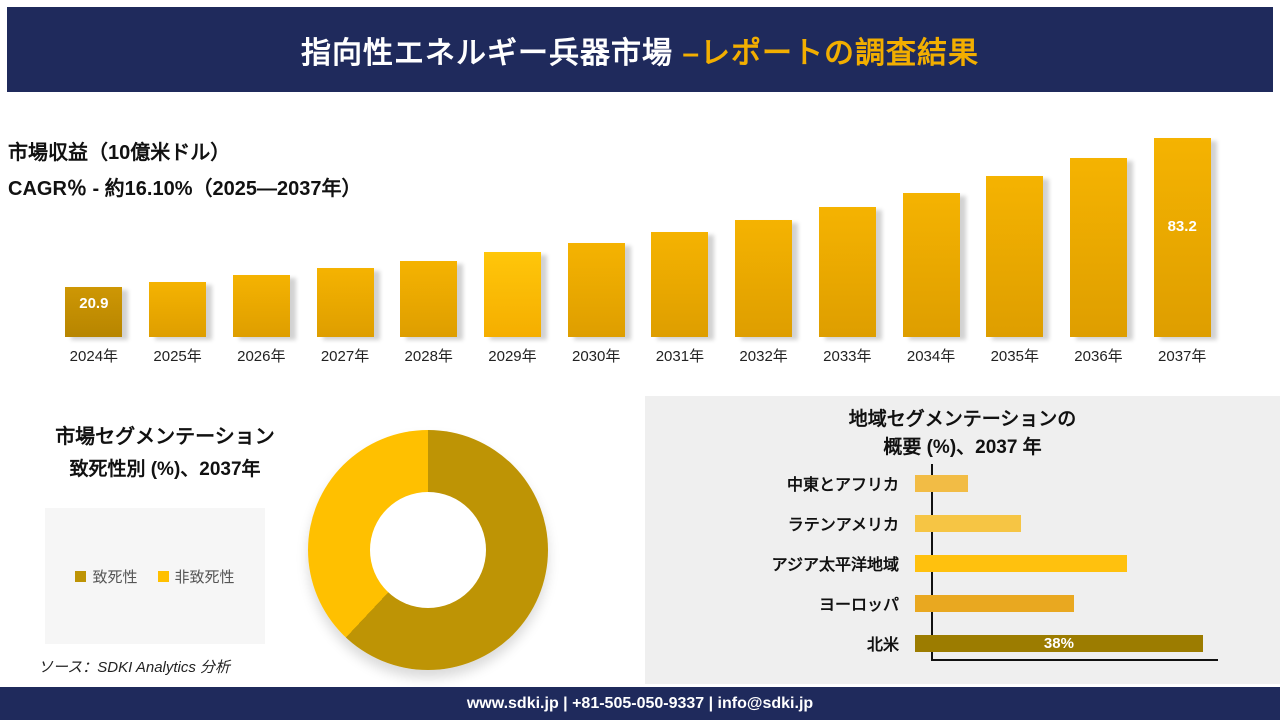  I want to click on axis-year-label: 2030年, so click(596, 356).